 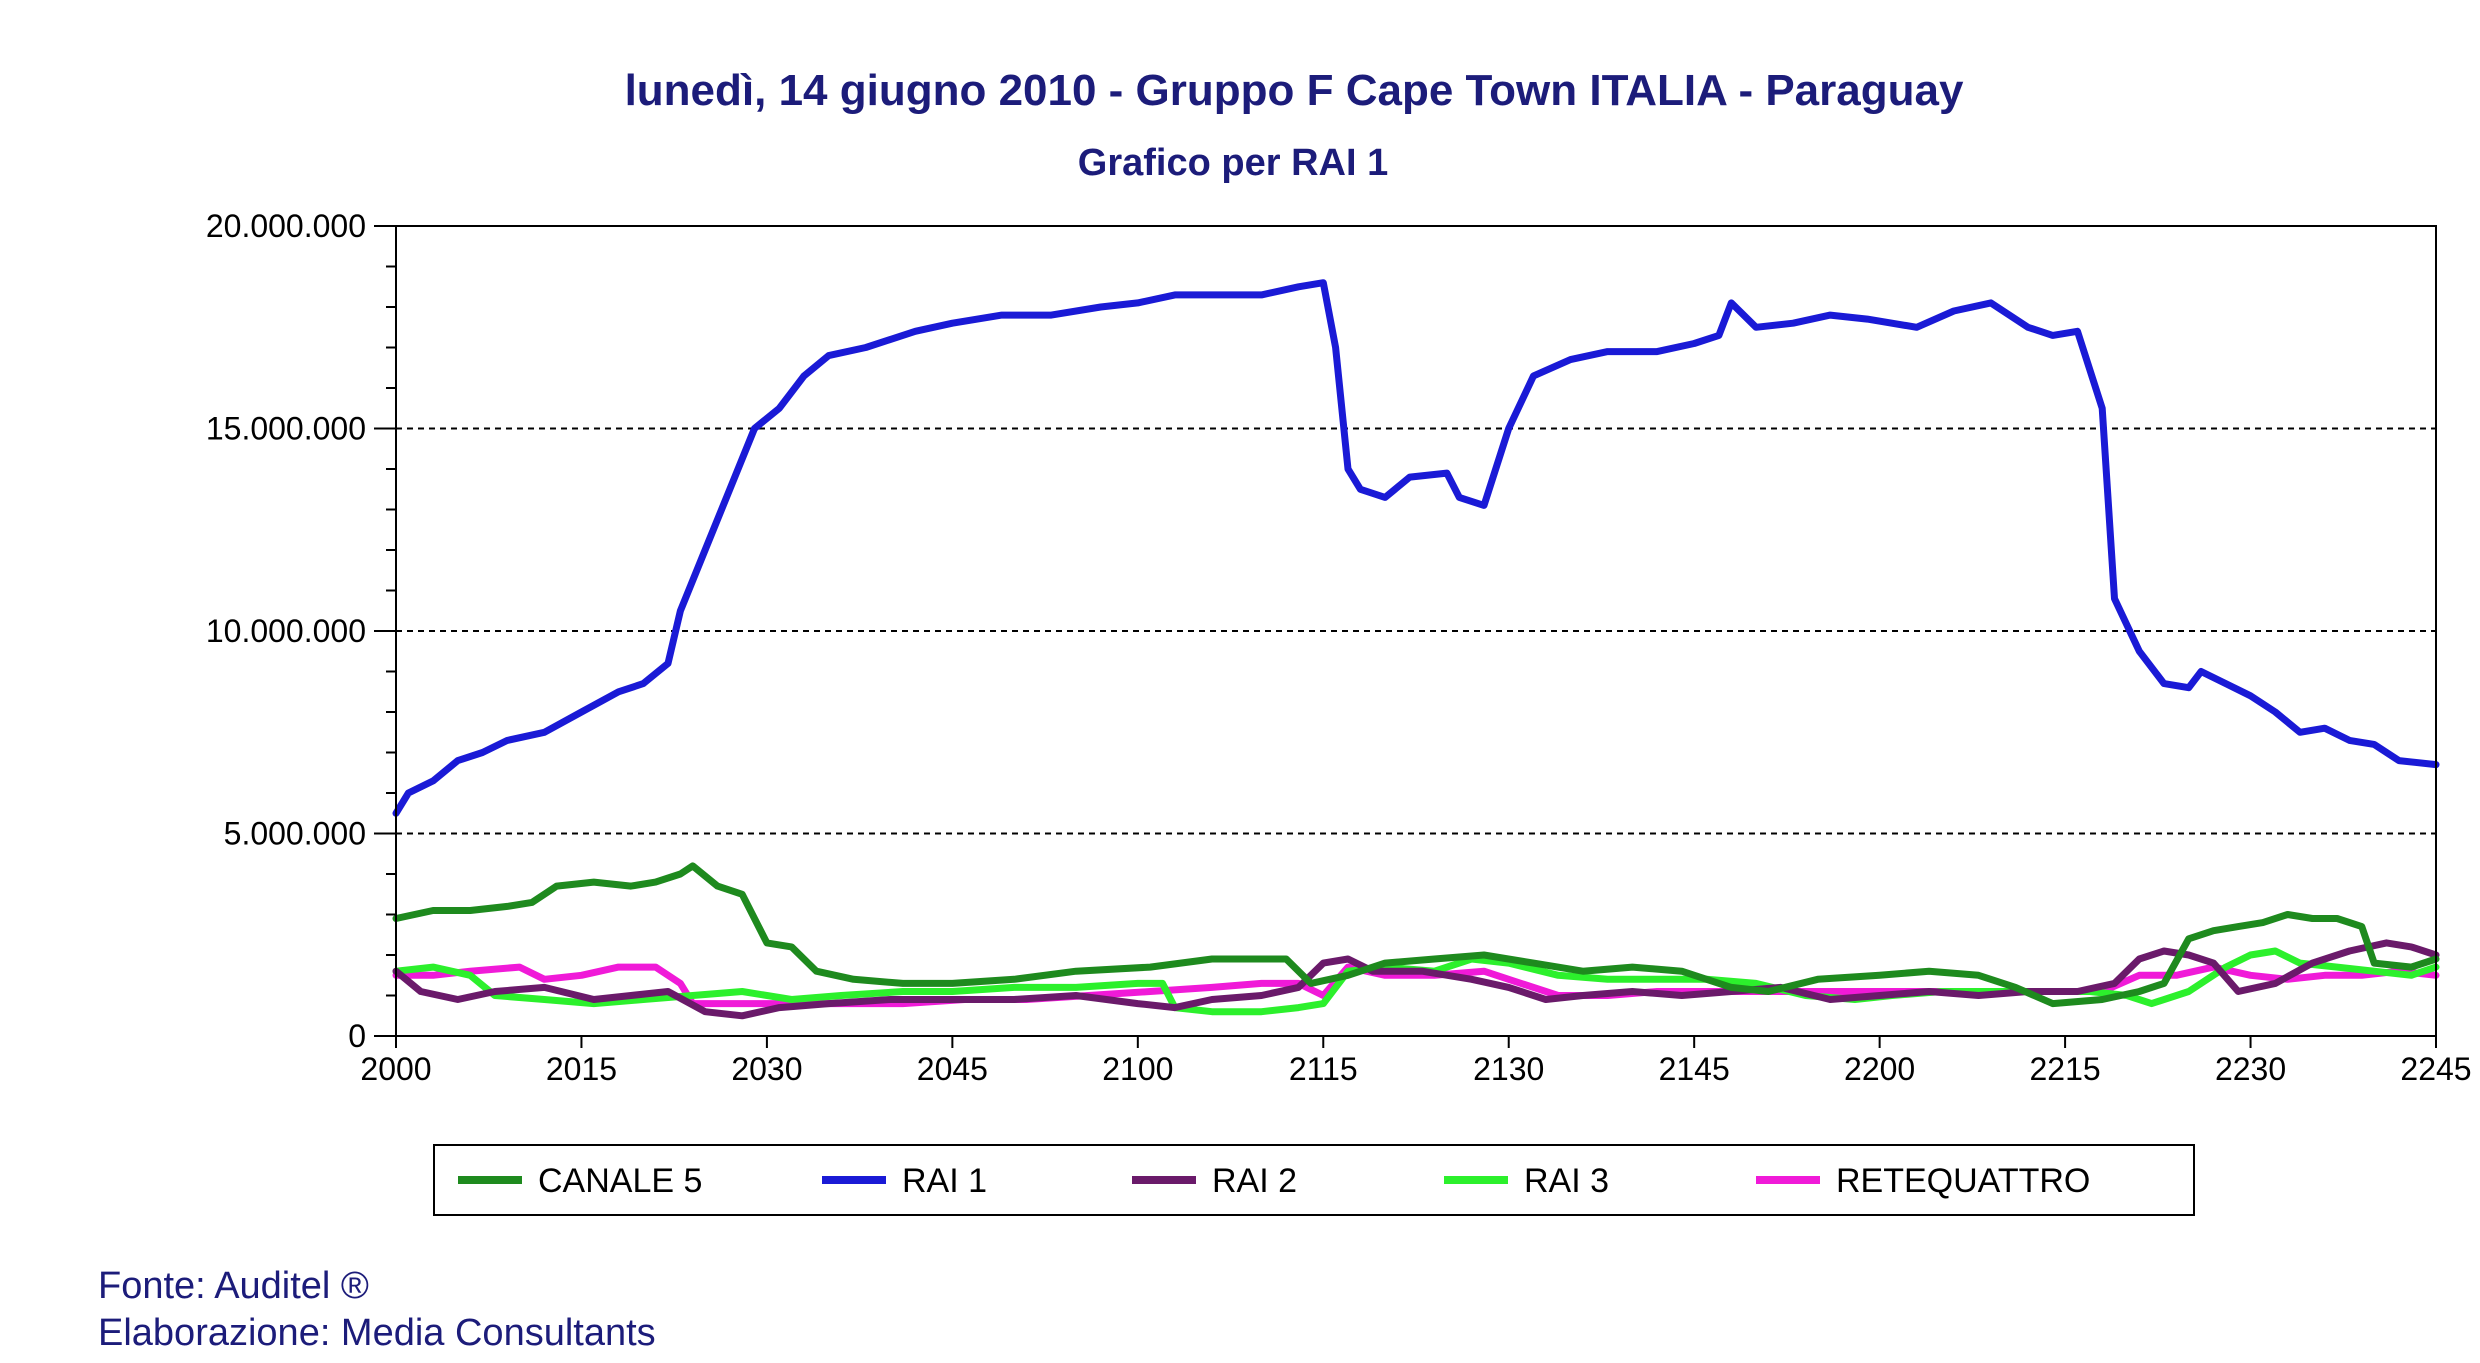 I want to click on x-tick-label: 2015, so click(x=581, y=1069).